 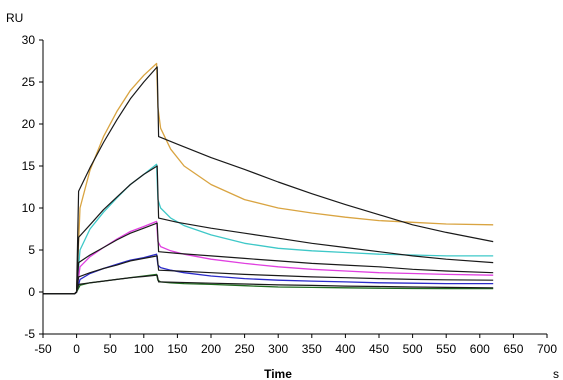 I want to click on x-tick-label: -50, so click(x=43, y=349).